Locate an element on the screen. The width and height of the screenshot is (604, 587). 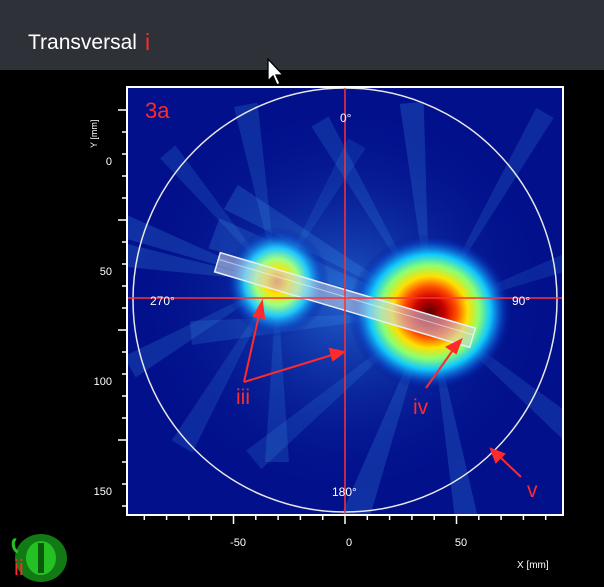
mouse-cursor-icon is located at coordinates (276, 72).